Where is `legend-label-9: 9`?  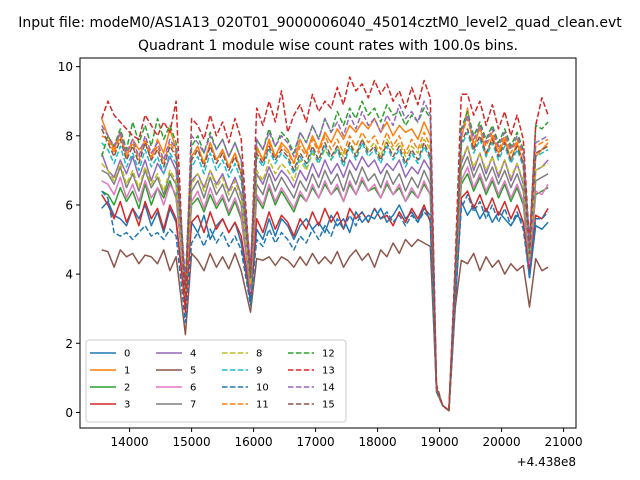
legend-label-9: 9 is located at coordinates (259, 371).